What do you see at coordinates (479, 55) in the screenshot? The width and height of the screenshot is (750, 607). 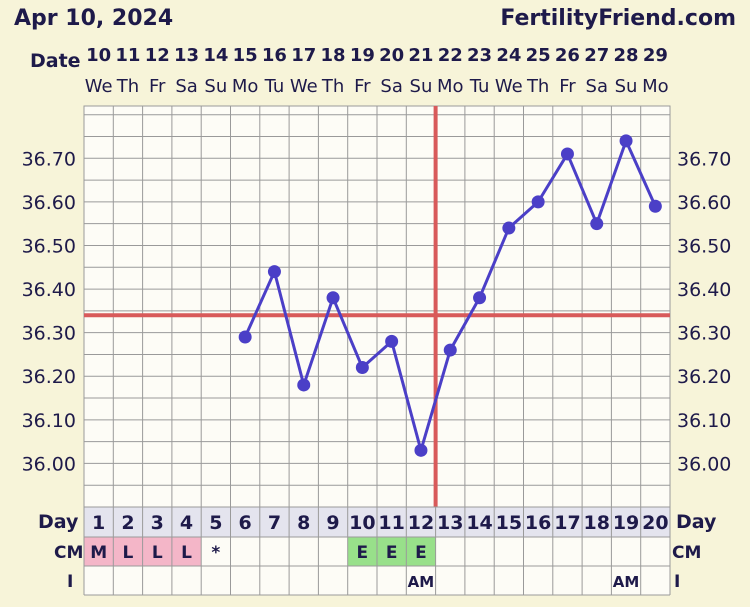 I see `date-number: 23` at bounding box center [479, 55].